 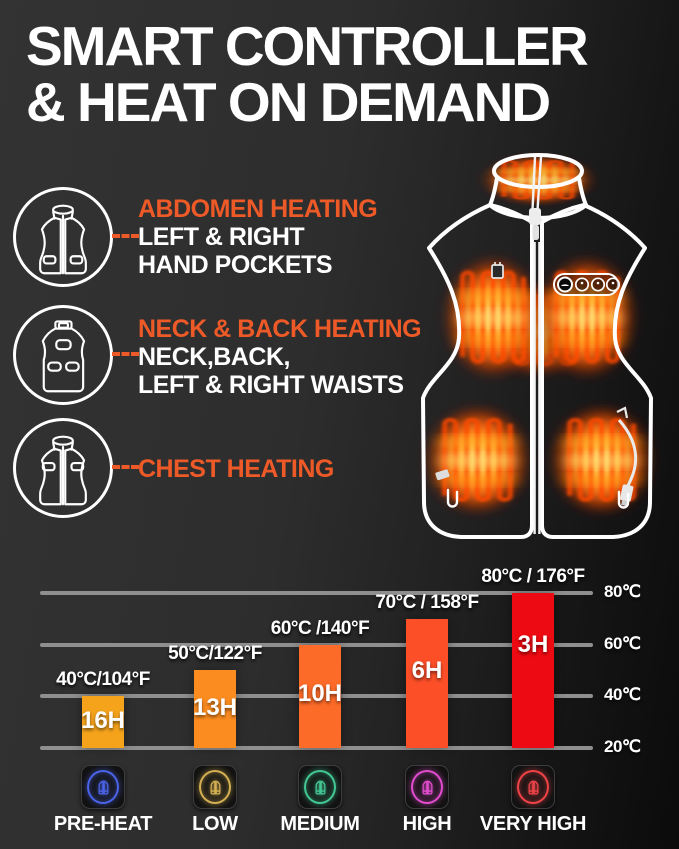 I want to click on temp-label-very-high: 80°C / 176°F, so click(x=533, y=576).